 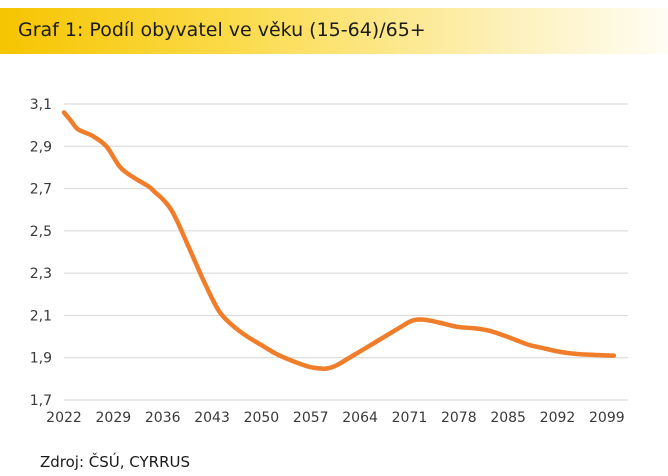 I want to click on y-tick-label: 2,9, so click(x=41, y=147).